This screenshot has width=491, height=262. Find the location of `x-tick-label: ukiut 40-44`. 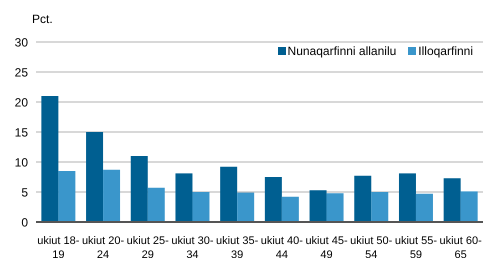

x-tick-label: ukiut 40-44 is located at coordinates (282, 248).